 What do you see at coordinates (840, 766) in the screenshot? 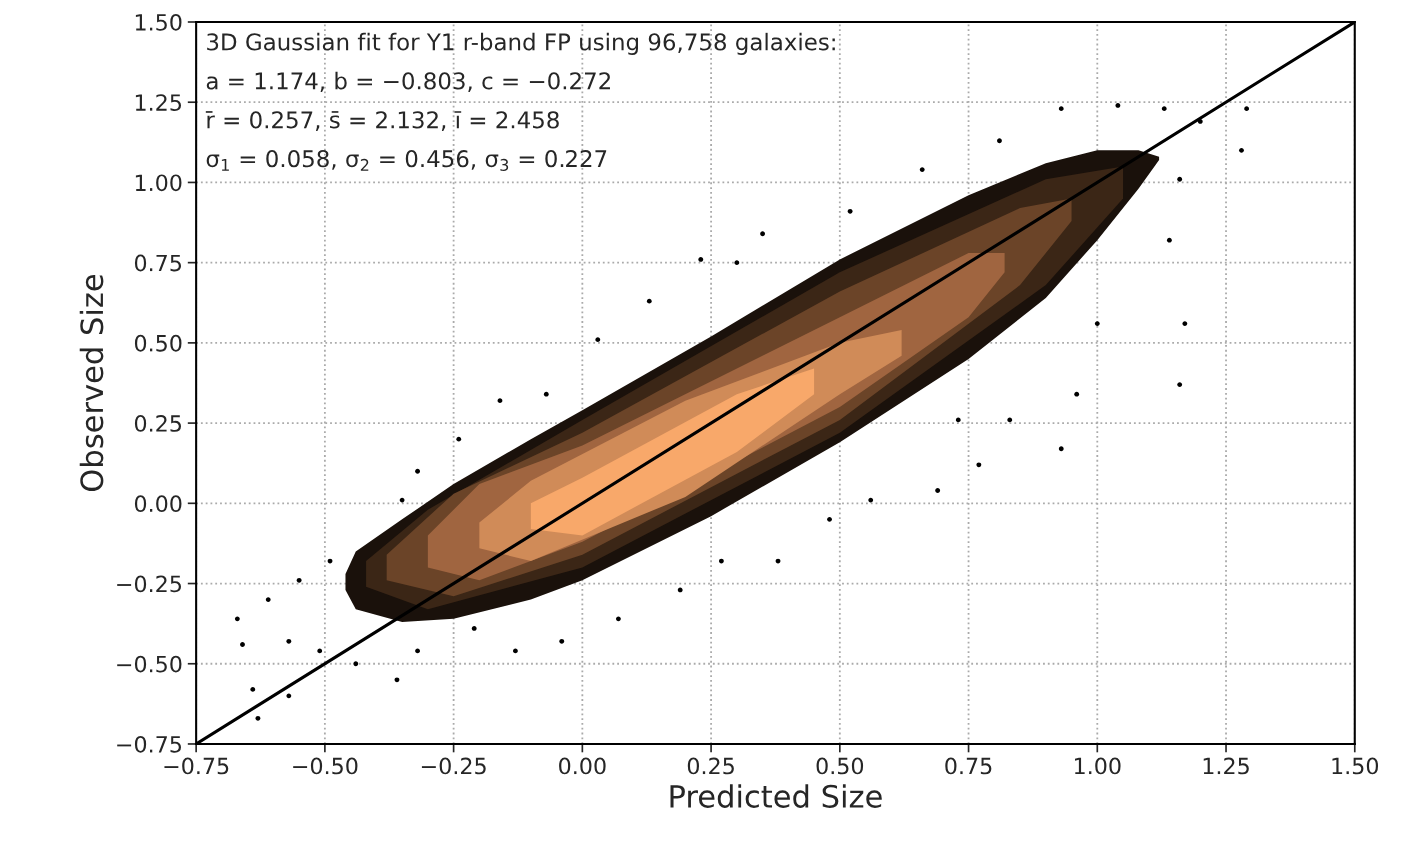
I see `x-tick-label: 0.50` at bounding box center [840, 766].